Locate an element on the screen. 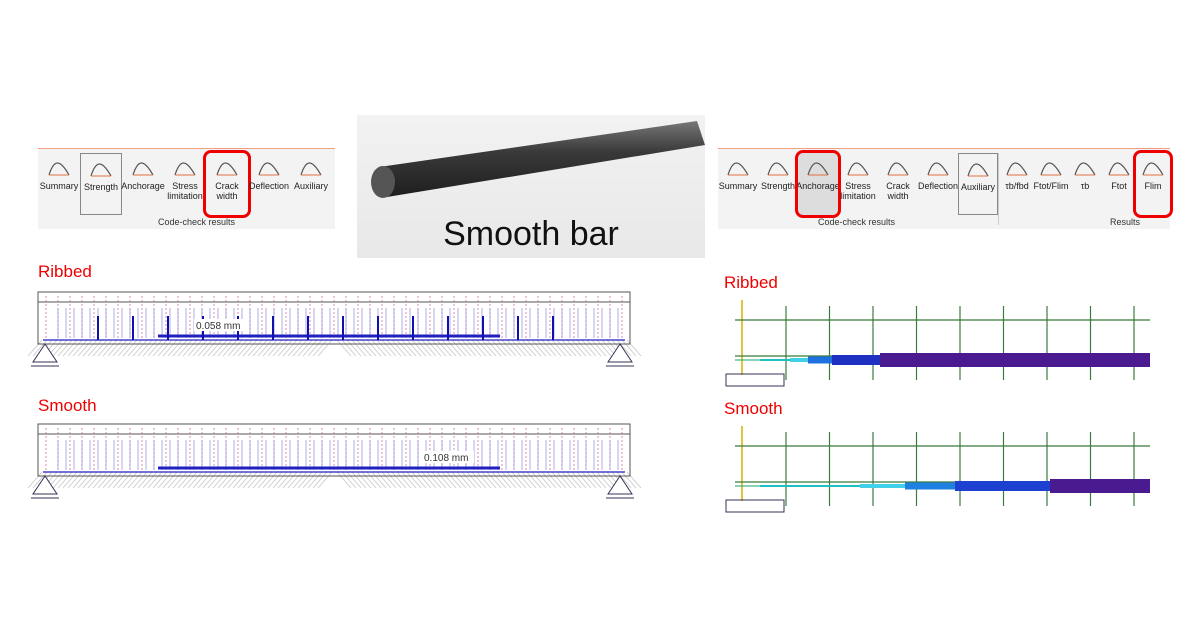  toolbar-button: Ftot/Flim is located at coordinates (1051, 184).